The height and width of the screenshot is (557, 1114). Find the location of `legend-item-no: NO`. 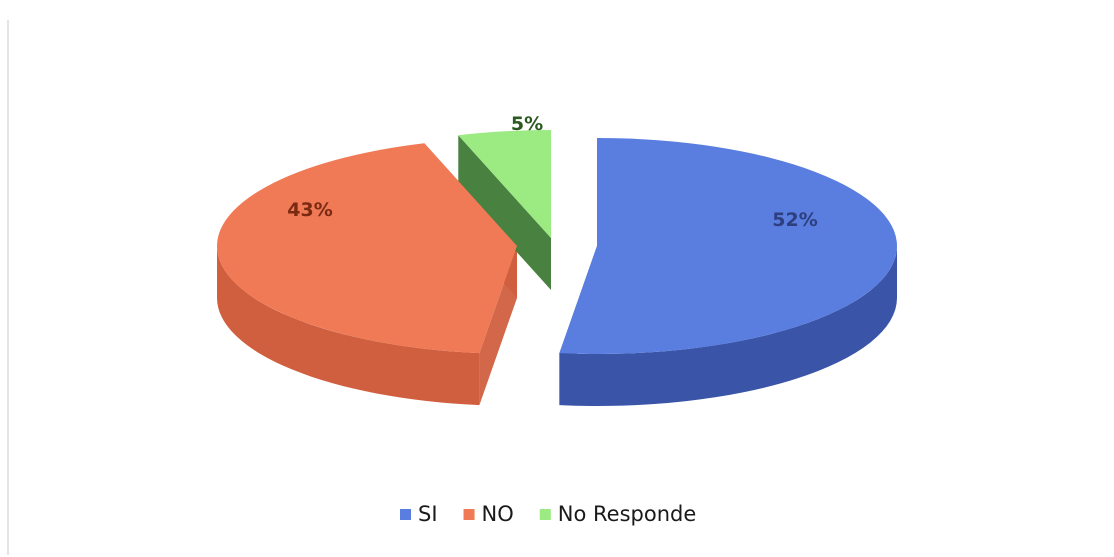

legend-item-no: NO is located at coordinates (488, 514).